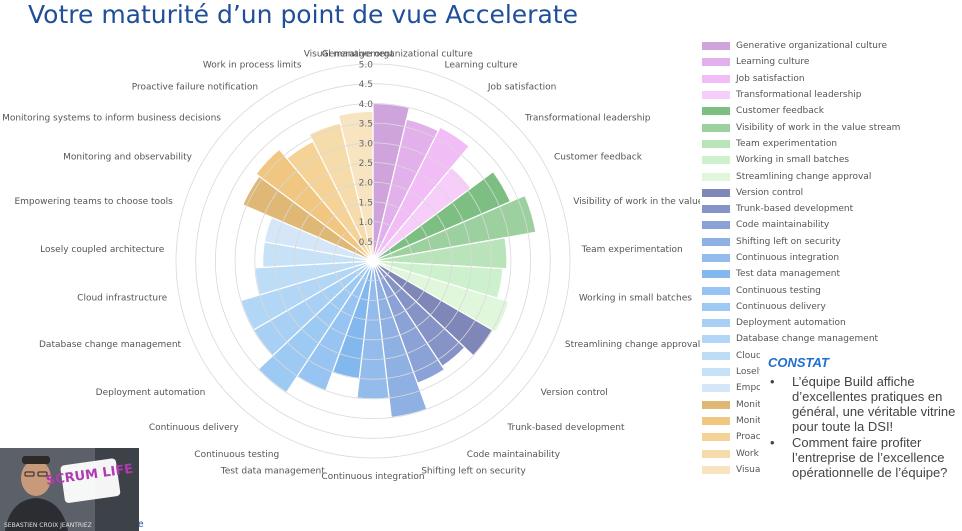 The width and height of the screenshot is (962, 531). What do you see at coordinates (366, 223) in the screenshot?
I see `r-tick-label: 1.0` at bounding box center [366, 223].